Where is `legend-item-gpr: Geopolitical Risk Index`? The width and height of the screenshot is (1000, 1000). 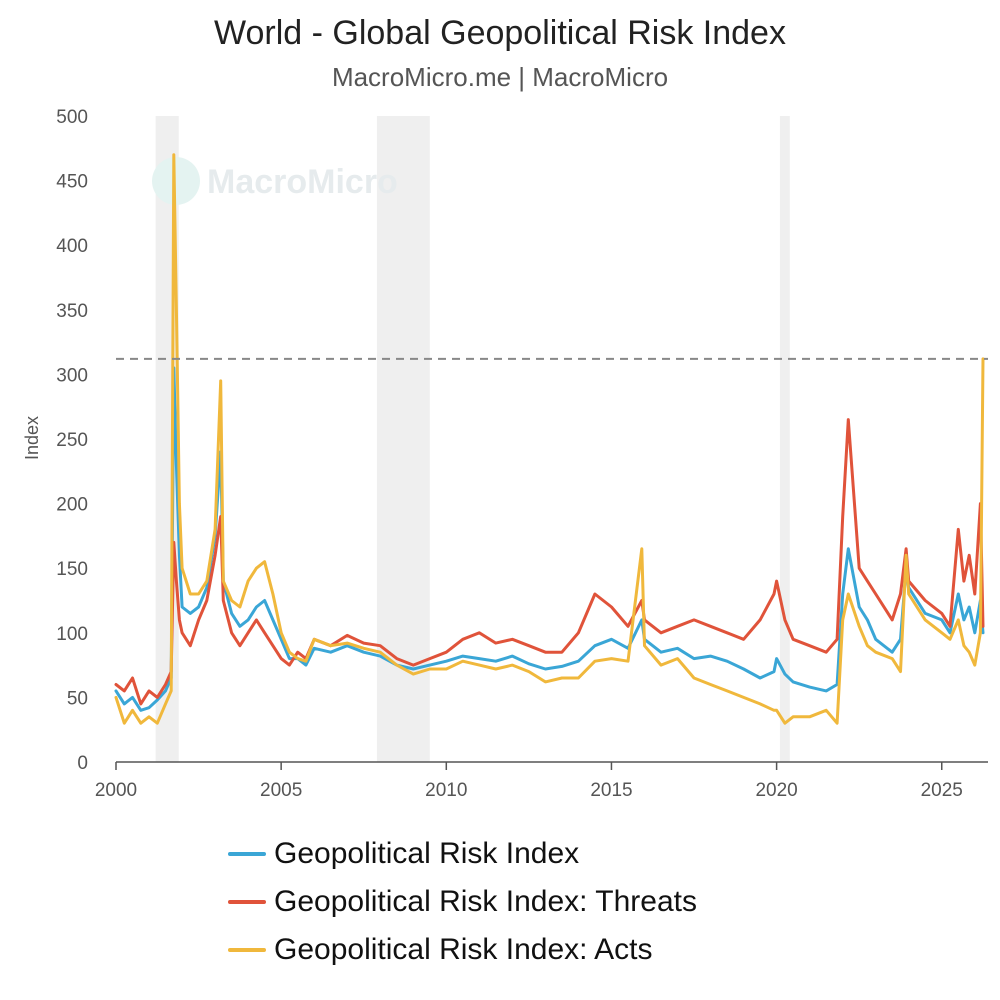
legend-item-gpr: Geopolitical Risk Index is located at coordinates (462, 854).